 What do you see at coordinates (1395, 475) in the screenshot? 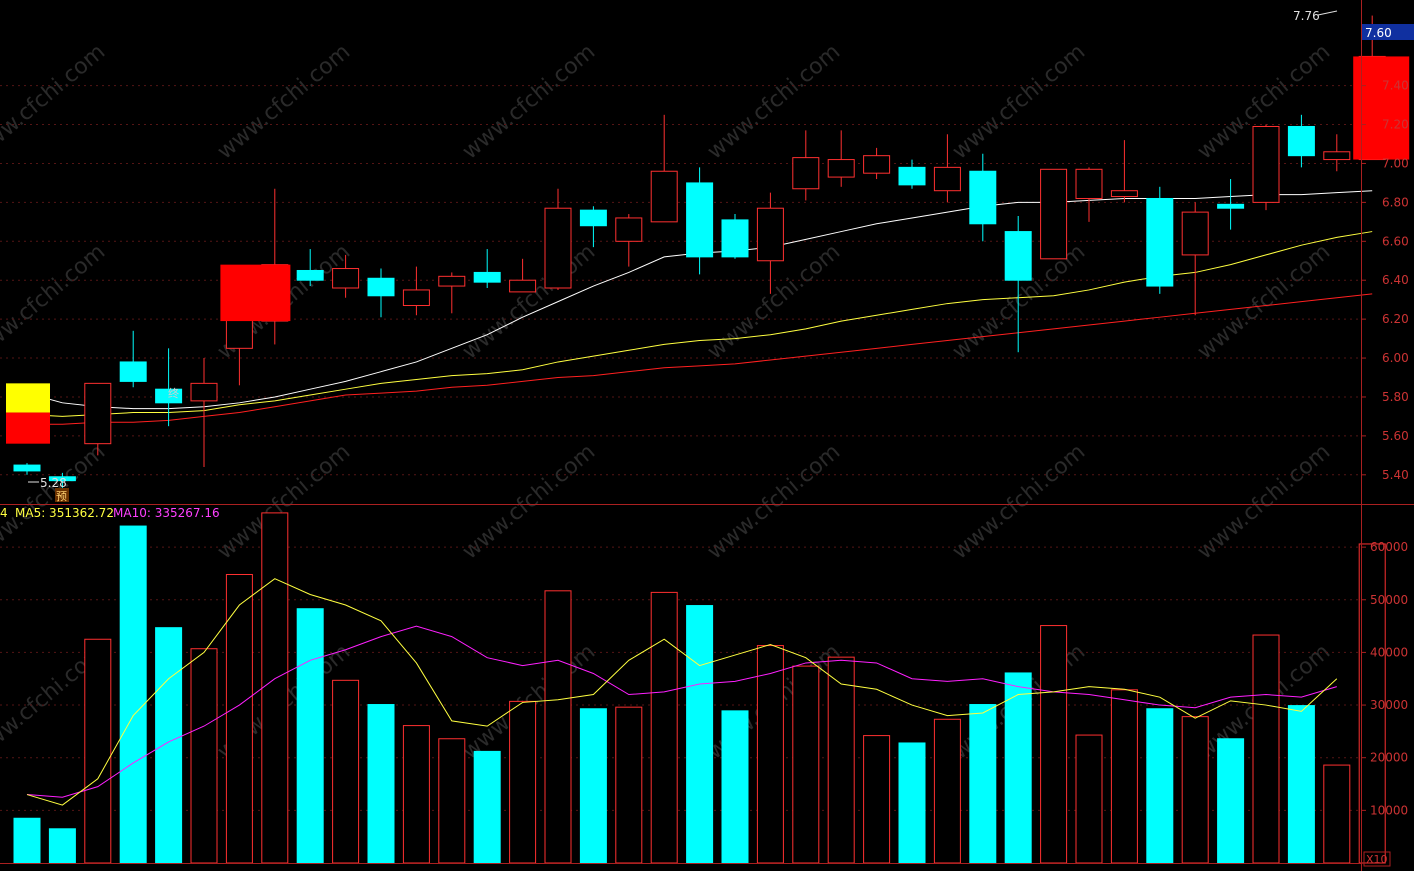
I see `price-tick-label: 5.40` at bounding box center [1395, 475].